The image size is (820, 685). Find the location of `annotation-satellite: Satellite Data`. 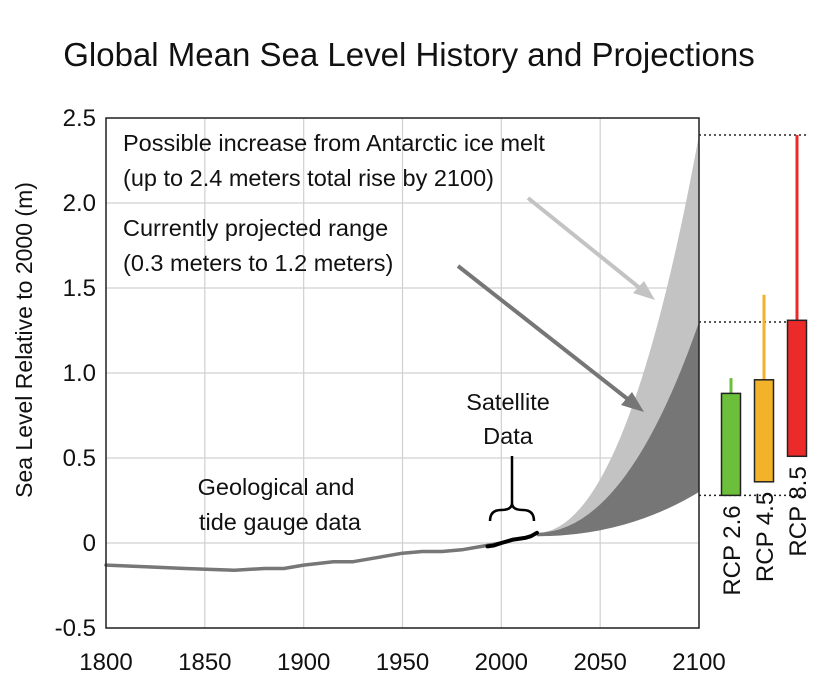

annotation-satellite: Satellite Data is located at coordinates (508, 419).